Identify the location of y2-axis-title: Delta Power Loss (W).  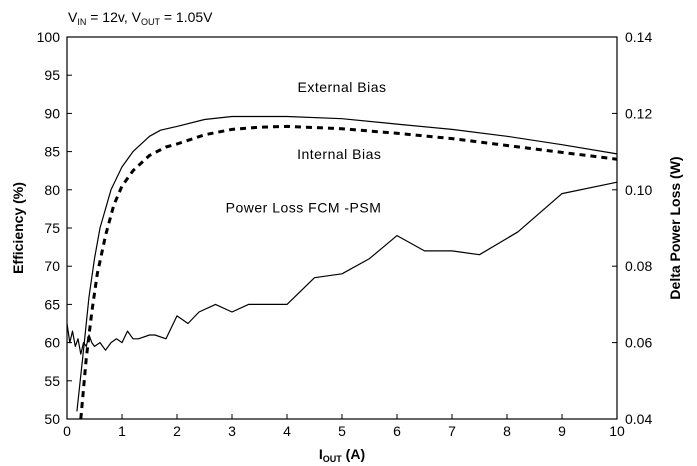
(675, 227).